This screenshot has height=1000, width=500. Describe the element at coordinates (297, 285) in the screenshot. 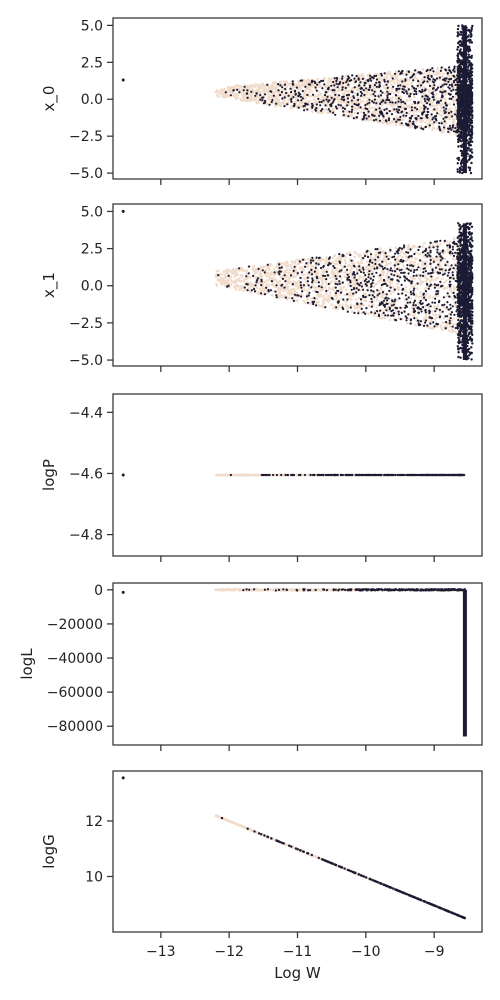

I see `scatter-points` at that location.